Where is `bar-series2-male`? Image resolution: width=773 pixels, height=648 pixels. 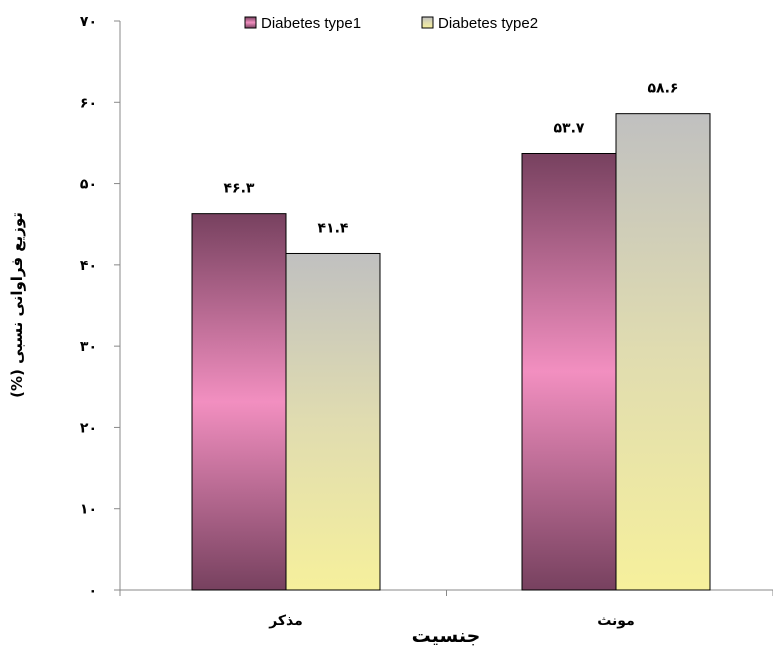
bar-series2-male is located at coordinates (333, 421).